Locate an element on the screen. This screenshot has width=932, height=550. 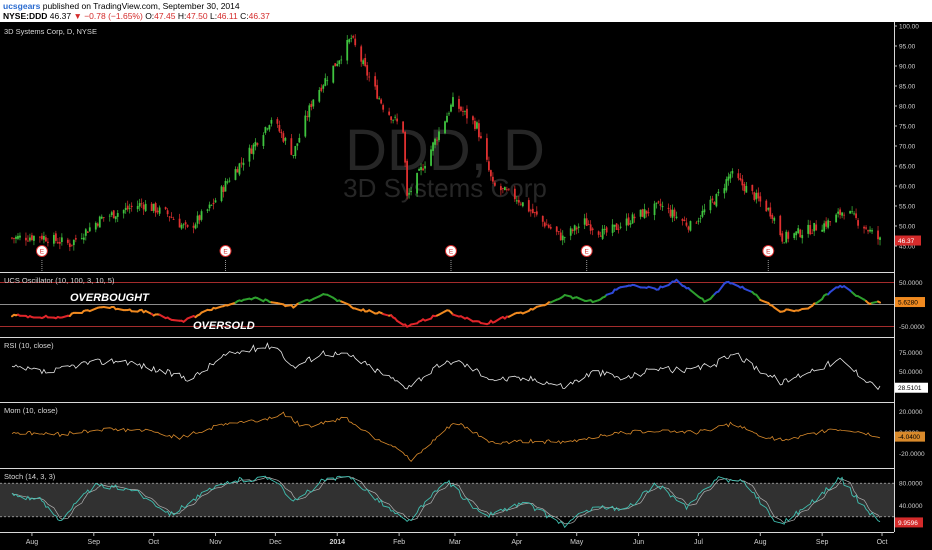
stoch-tick-label: 80.0000 is located at coordinates (911, 484).